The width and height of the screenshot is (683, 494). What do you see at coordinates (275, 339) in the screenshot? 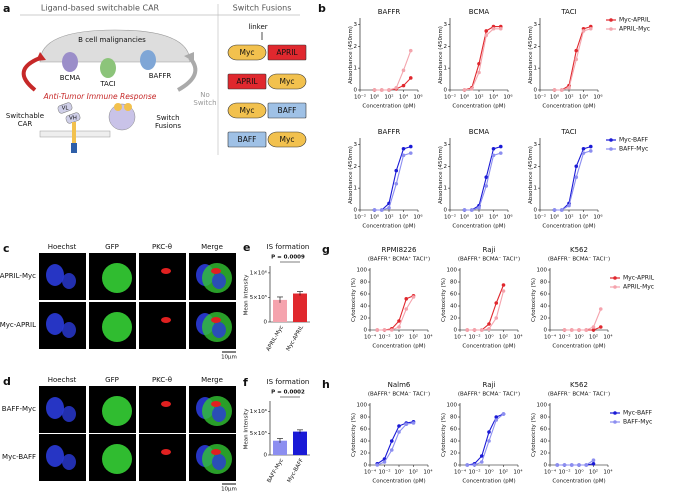
I see `x-tick-label: APRIL-Myc` at bounding box center [275, 339].